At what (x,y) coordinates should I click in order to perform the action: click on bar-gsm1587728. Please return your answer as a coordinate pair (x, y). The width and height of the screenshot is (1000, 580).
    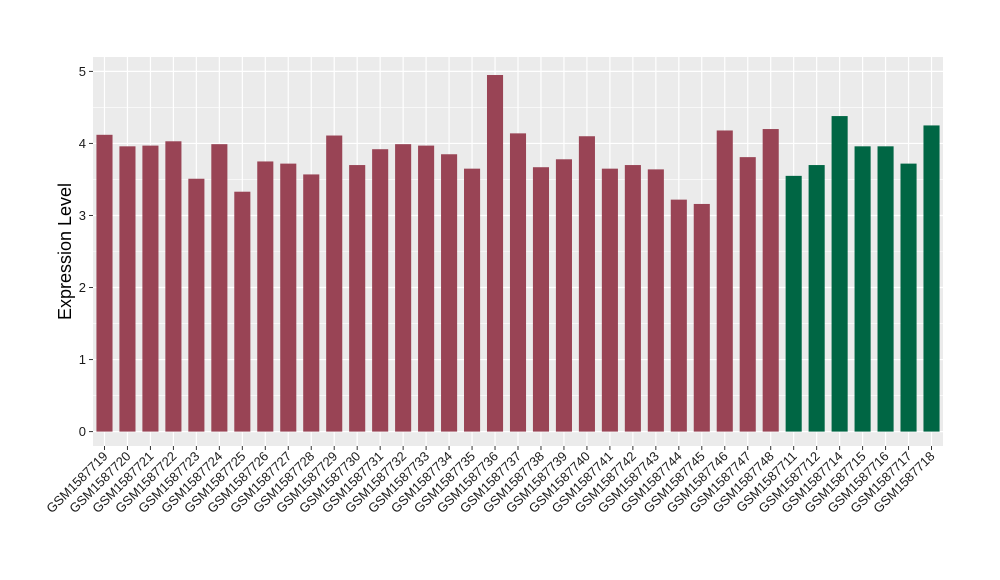
    Looking at the image, I should click on (311, 303).